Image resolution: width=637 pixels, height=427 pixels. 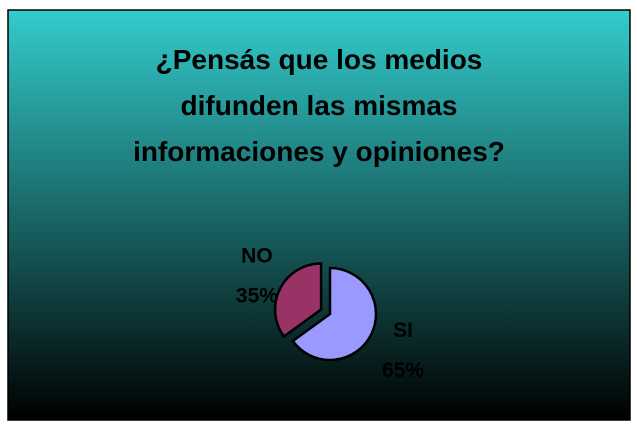 I want to click on slice-value-label: 35%, so click(x=257, y=295).